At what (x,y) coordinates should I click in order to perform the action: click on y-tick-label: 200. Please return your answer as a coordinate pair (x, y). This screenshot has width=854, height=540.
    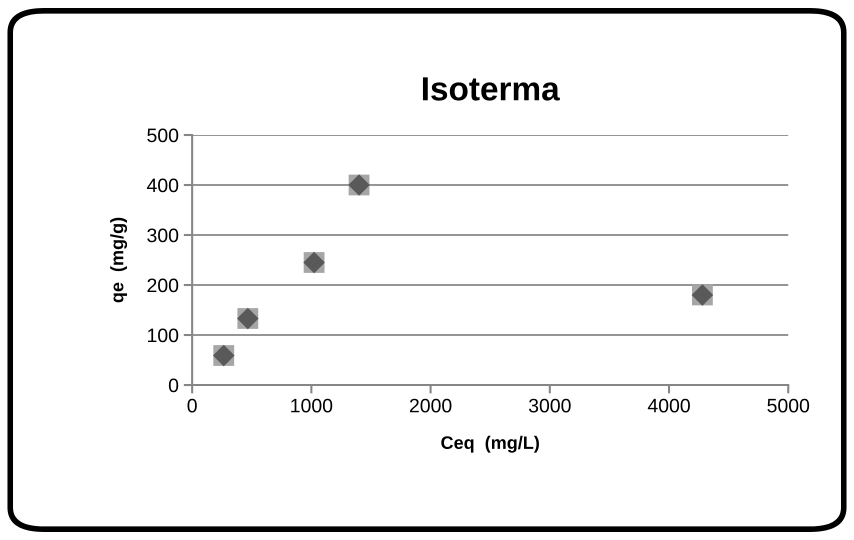
    Looking at the image, I should click on (162, 285).